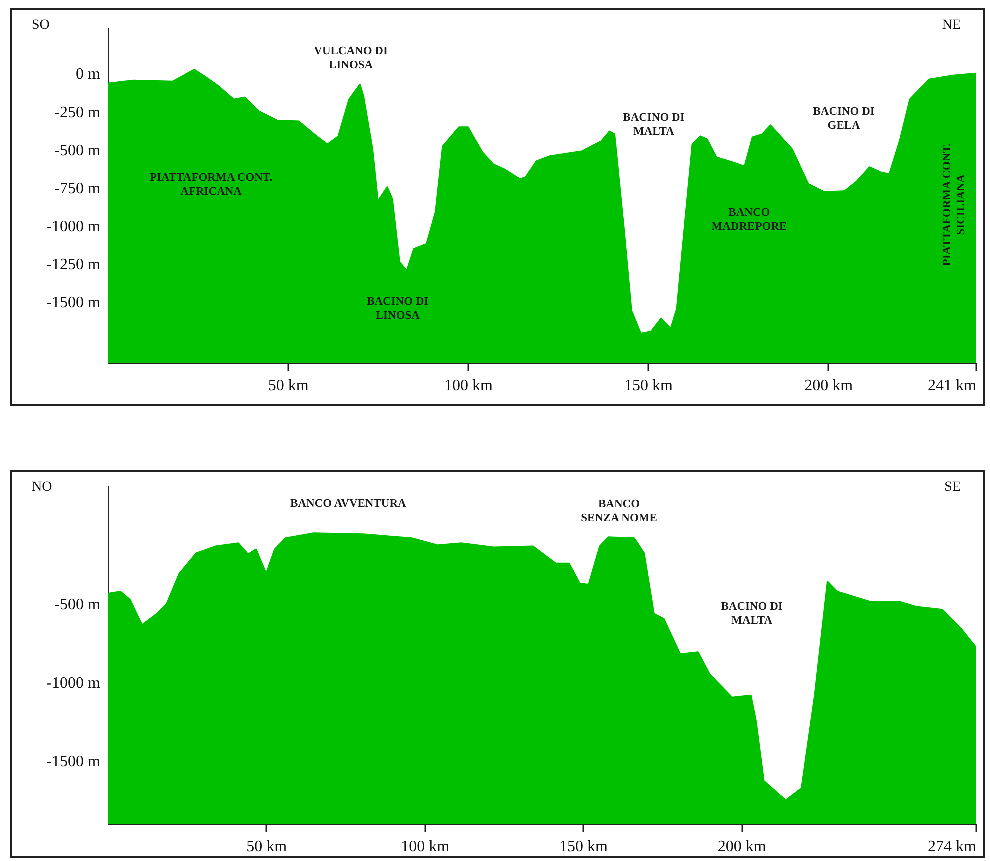  I want to click on y-tick-label: 0 m, so click(89, 75).